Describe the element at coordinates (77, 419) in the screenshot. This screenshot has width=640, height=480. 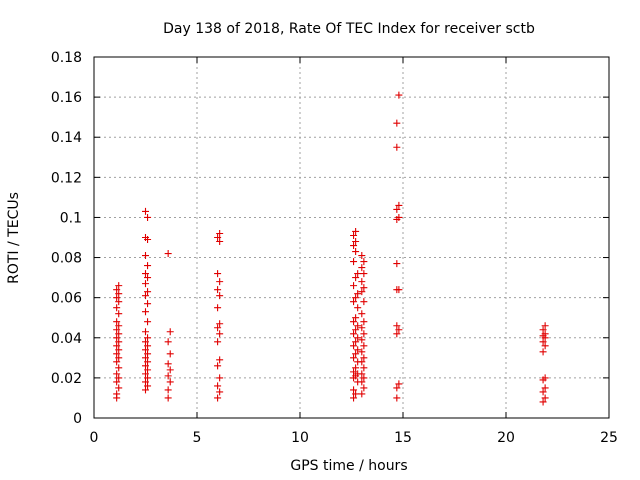
I see `y-tick-label: 0` at that location.